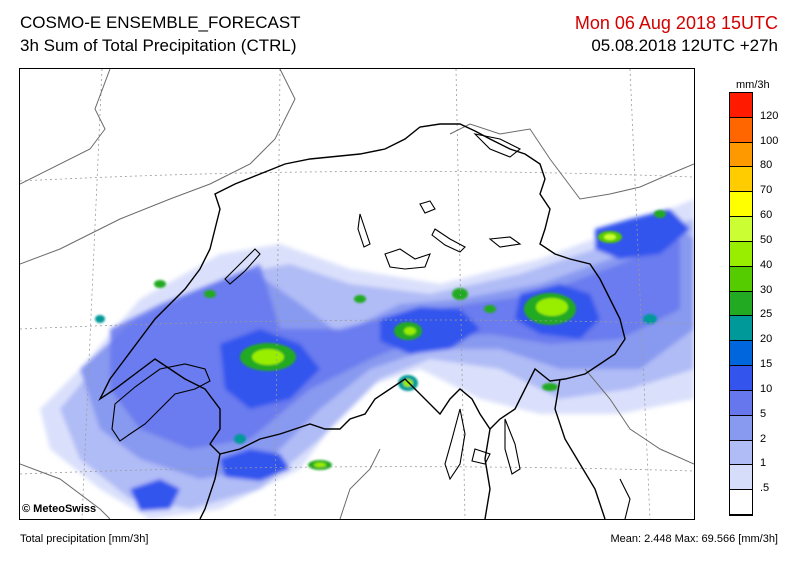 This screenshot has height=562, width=800. Describe the element at coordinates (676, 23) in the screenshot. I see `valid-time: Mon 06 Aug 2018 15UTC` at that location.